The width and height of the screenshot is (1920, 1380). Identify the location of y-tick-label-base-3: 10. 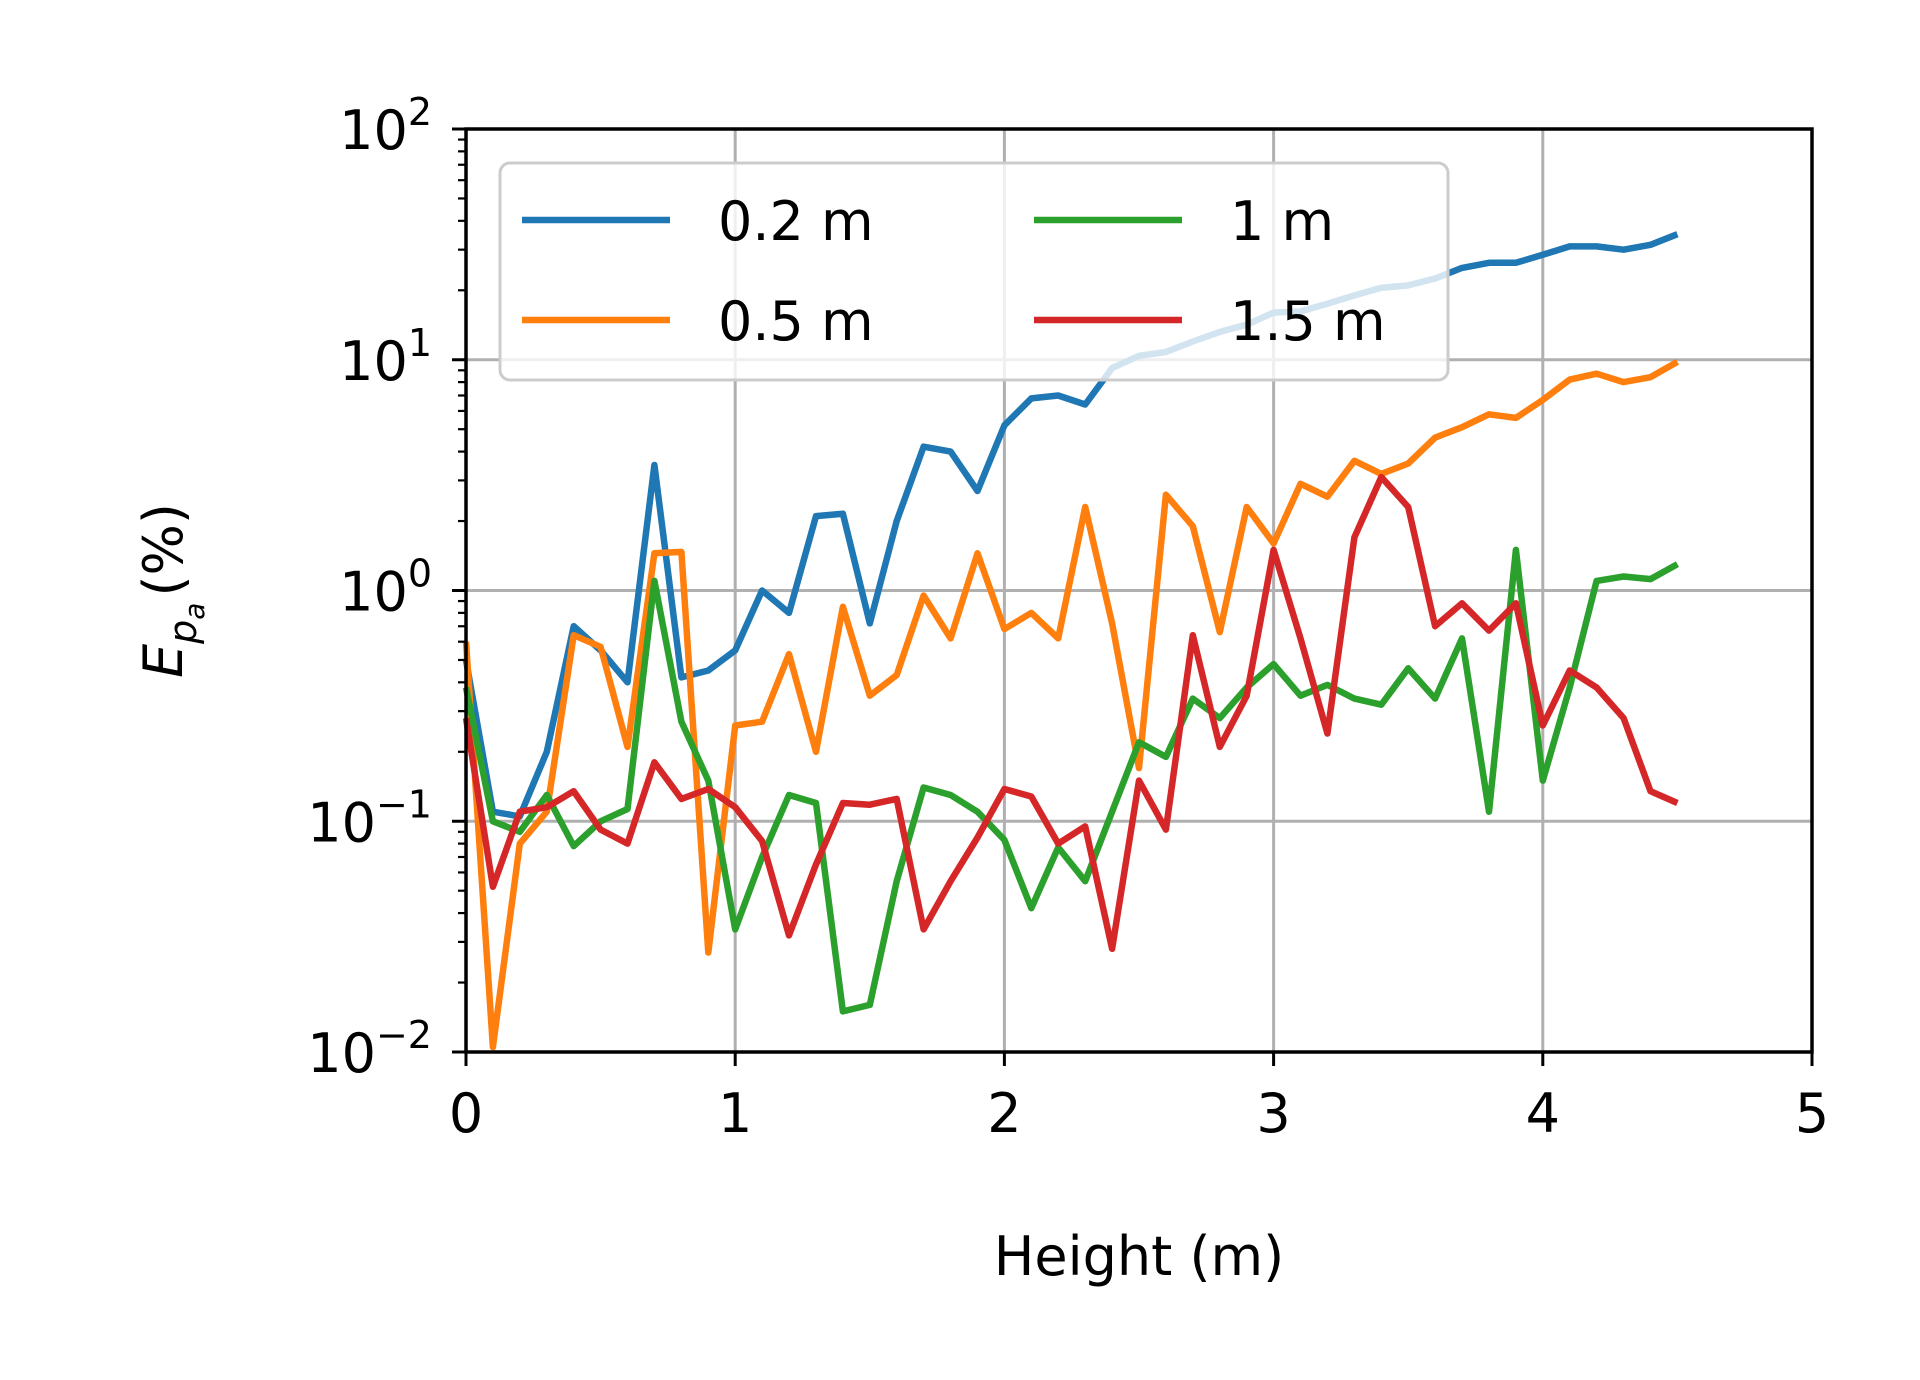
(373, 361).